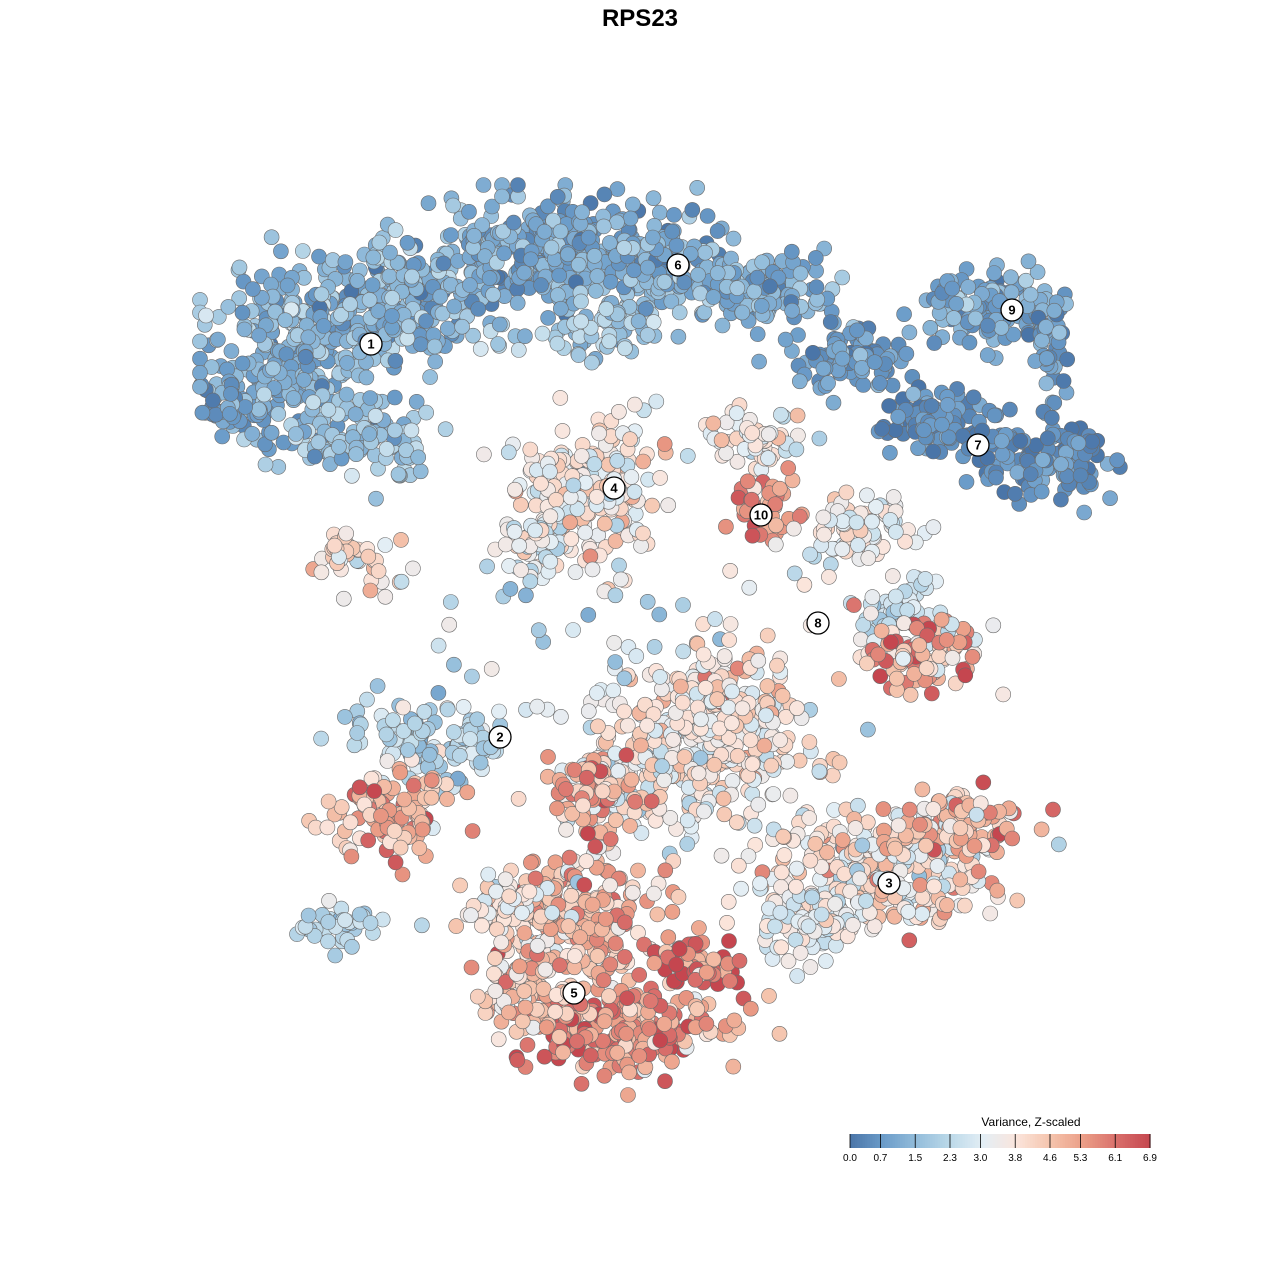  What do you see at coordinates (1011, 310) in the screenshot?
I see `cluster-label-text: 9` at bounding box center [1011, 310].